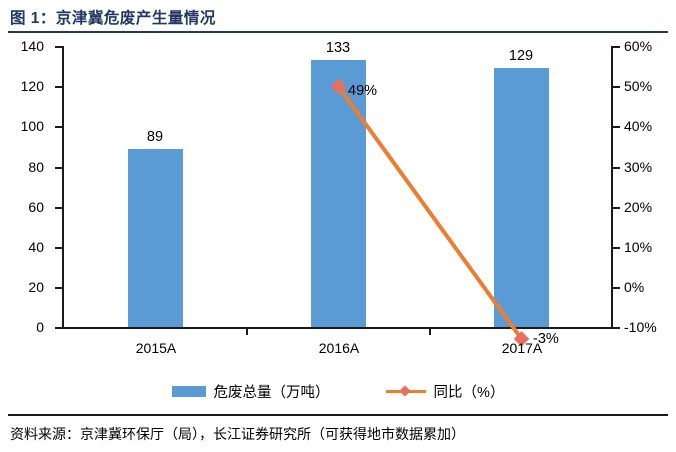  I want to click on y-axis-left-line, so click(63, 187).